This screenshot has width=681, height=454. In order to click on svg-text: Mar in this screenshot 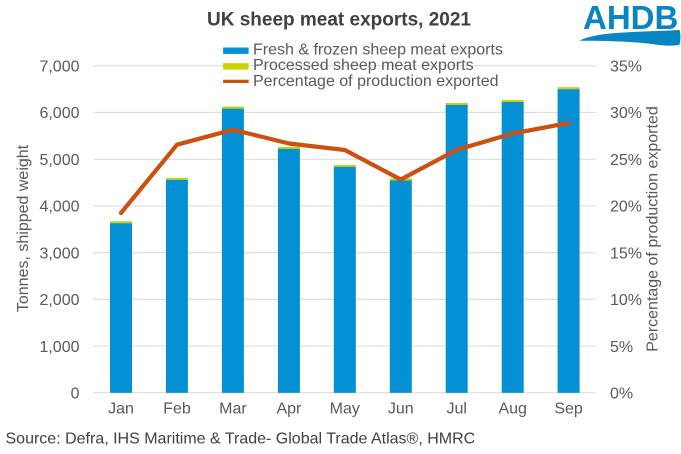, I will do `click(233, 409)`.